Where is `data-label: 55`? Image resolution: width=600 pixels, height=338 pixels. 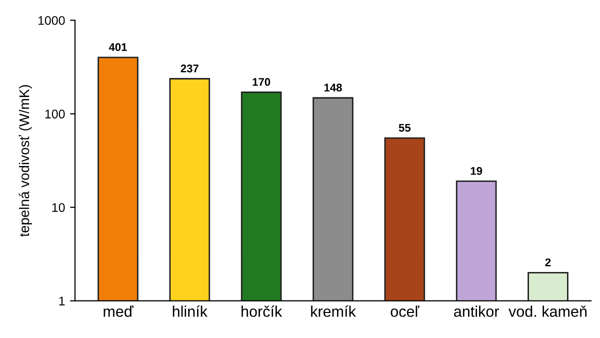 data-label: 55 is located at coordinates (404, 128).